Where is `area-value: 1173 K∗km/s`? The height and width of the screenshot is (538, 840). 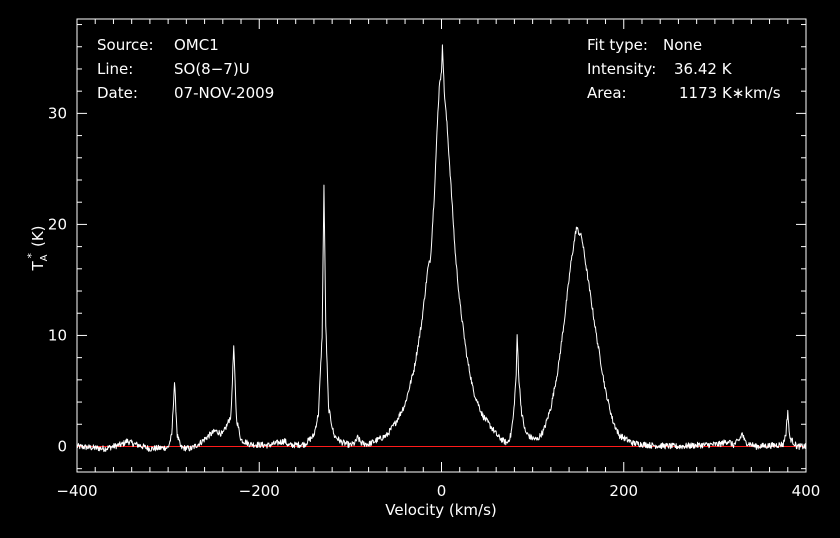
area-value: 1173 K∗km/s is located at coordinates (730, 93).